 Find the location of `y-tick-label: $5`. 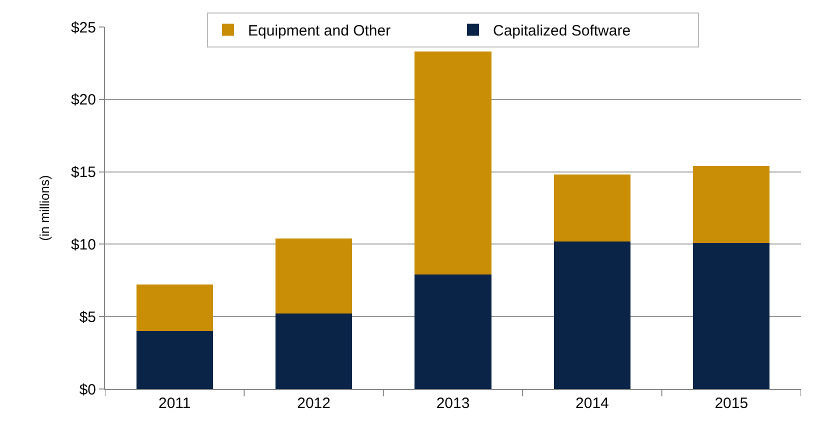

y-tick-label: $5 is located at coordinates (87, 317).